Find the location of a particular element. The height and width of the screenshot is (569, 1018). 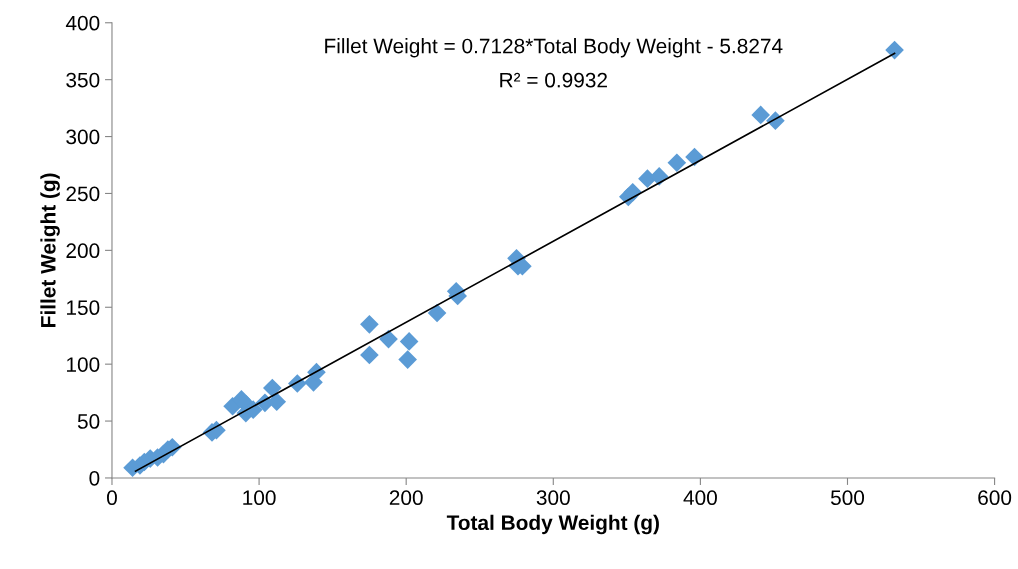

y-tick-label: 350 is located at coordinates (83, 80).